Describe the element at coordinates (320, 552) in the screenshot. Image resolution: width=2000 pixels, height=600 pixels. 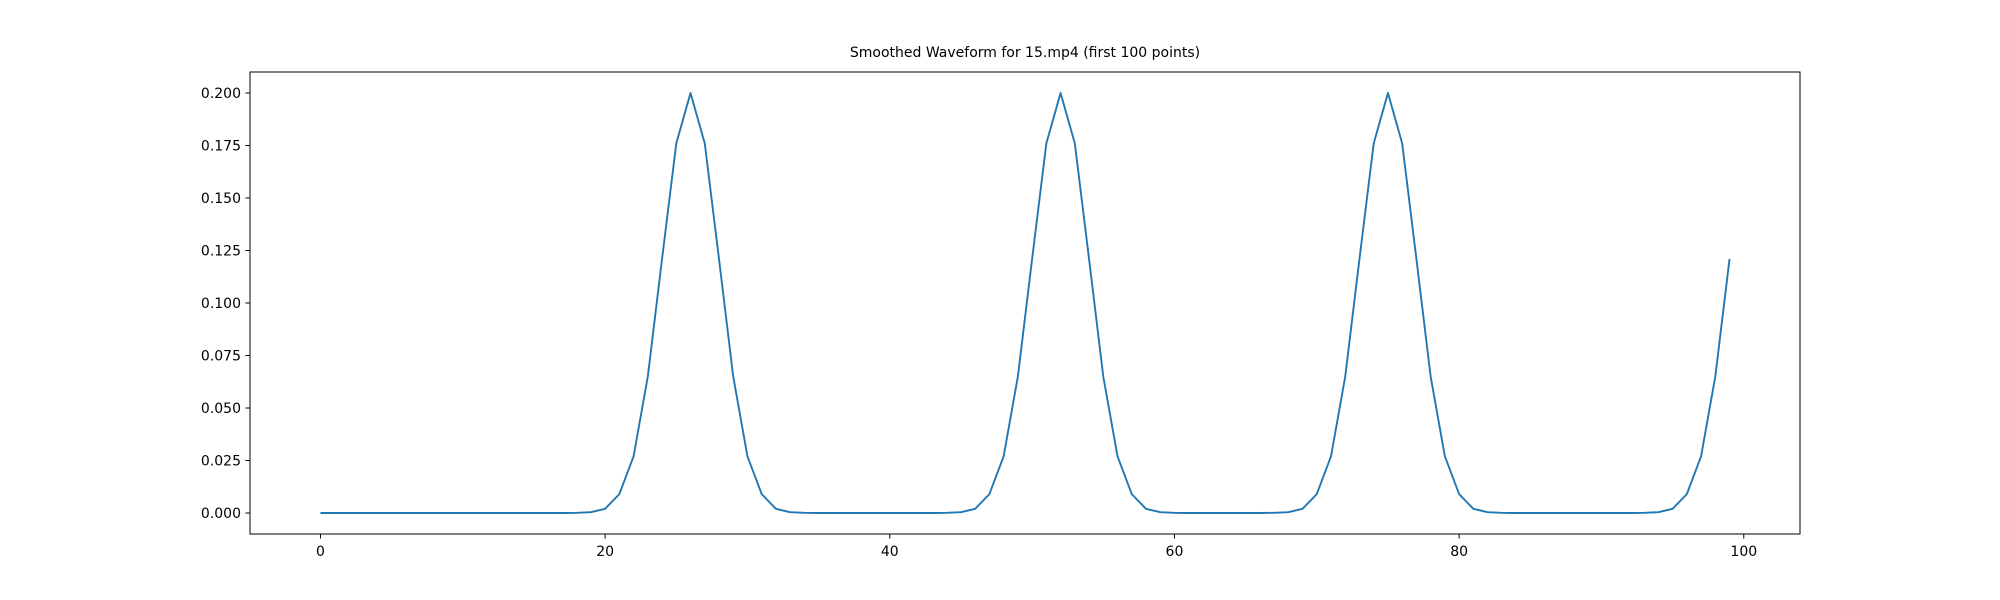
I see `x-tick-label: 0` at that location.